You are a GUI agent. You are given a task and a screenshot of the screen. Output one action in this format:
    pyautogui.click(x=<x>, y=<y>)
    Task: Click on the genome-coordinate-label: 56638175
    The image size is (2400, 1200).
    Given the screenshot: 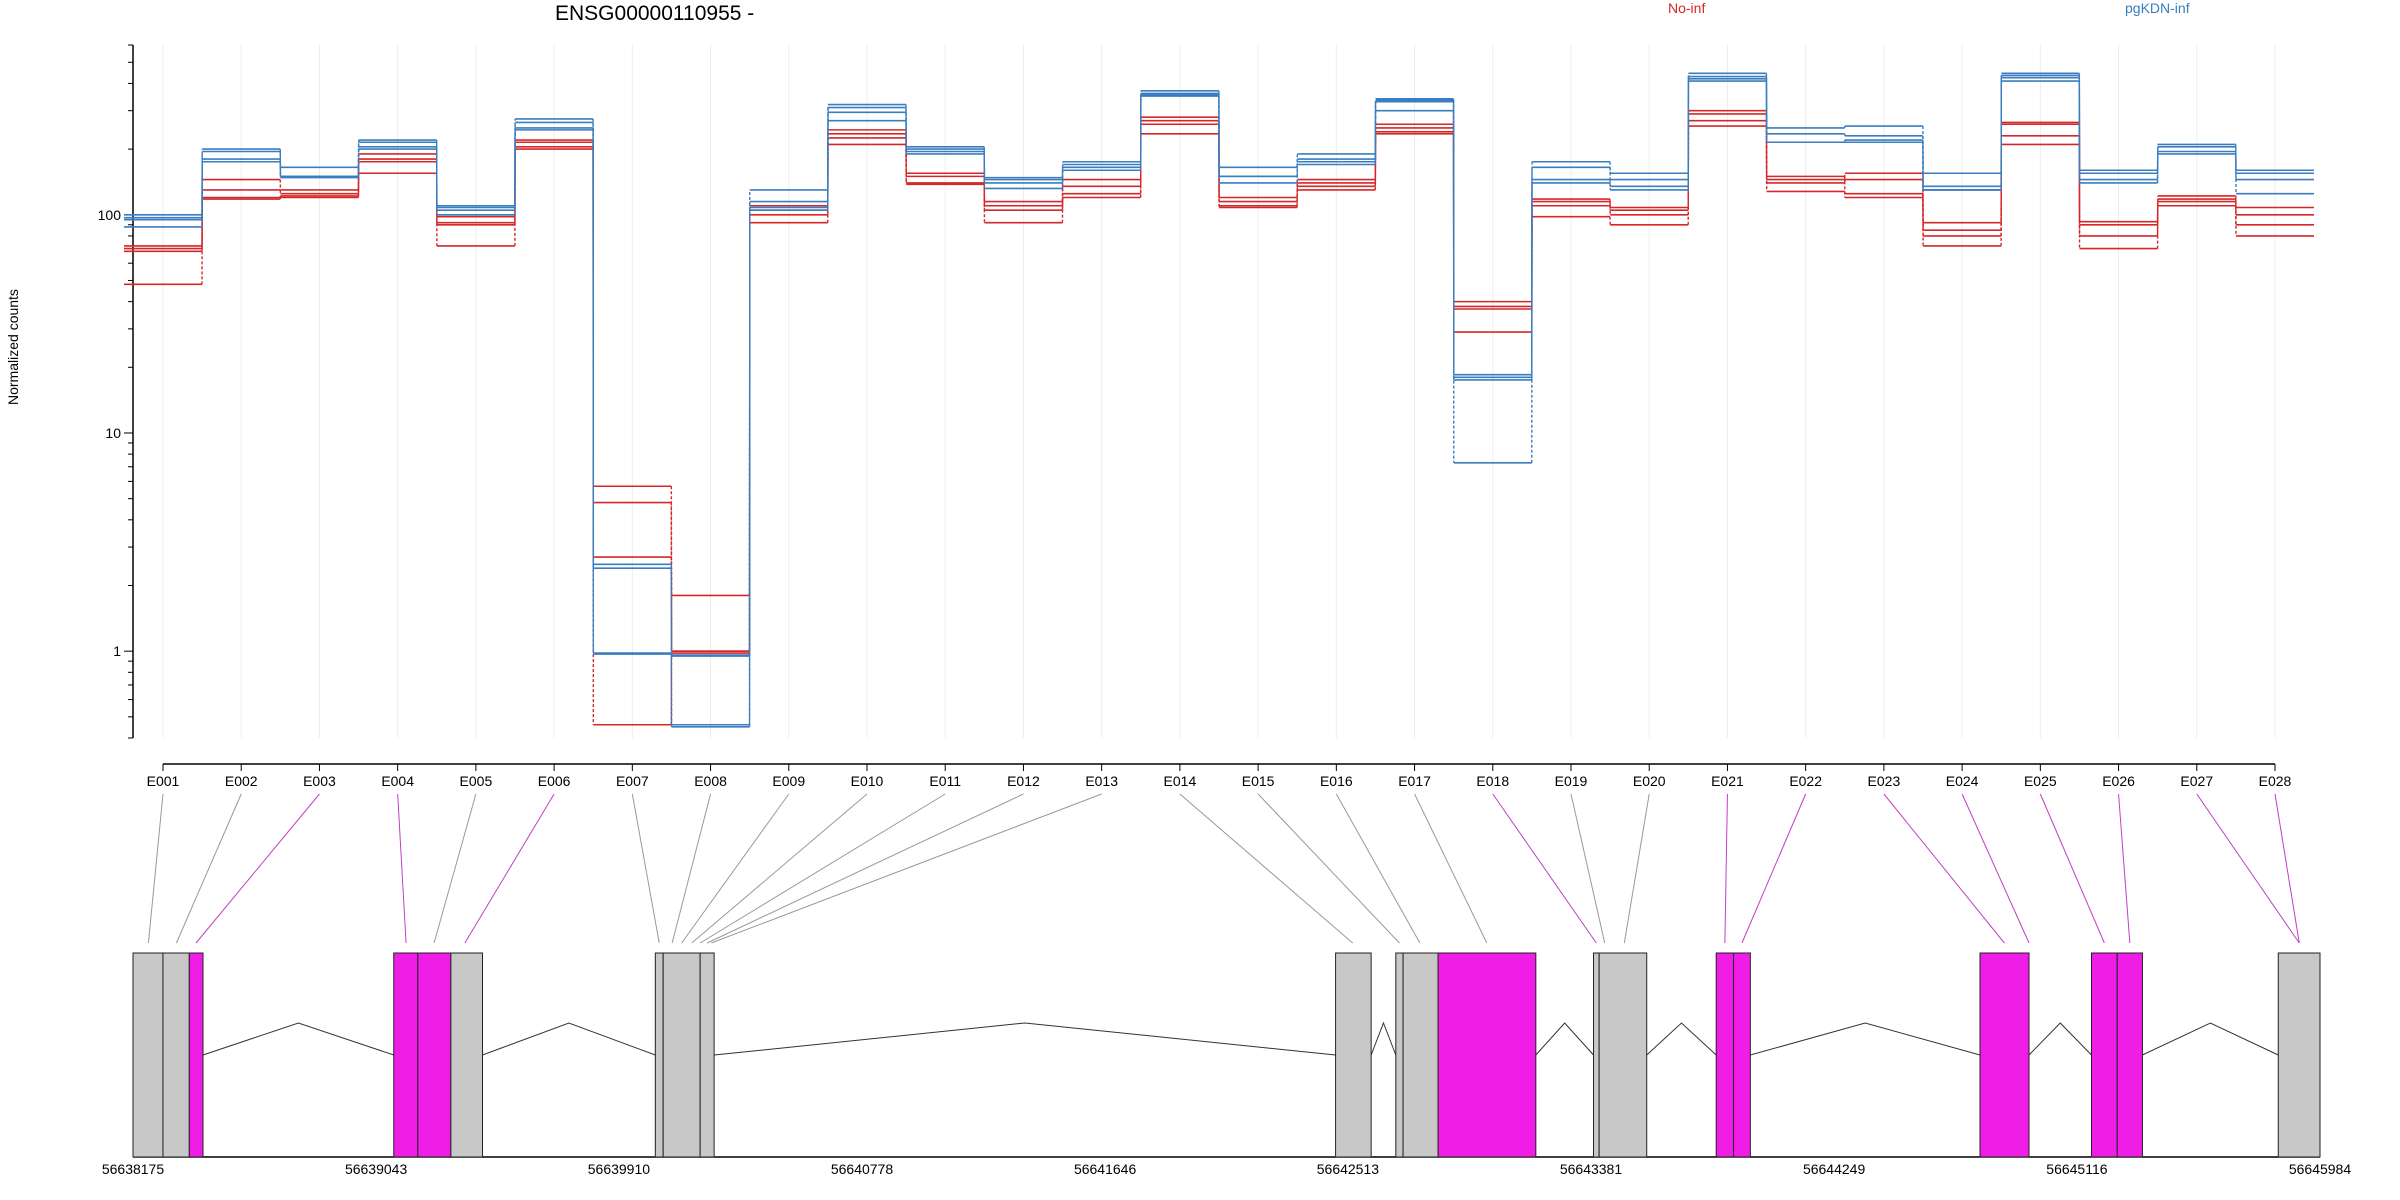 What is the action you would take?
    pyautogui.click(x=133, y=1169)
    